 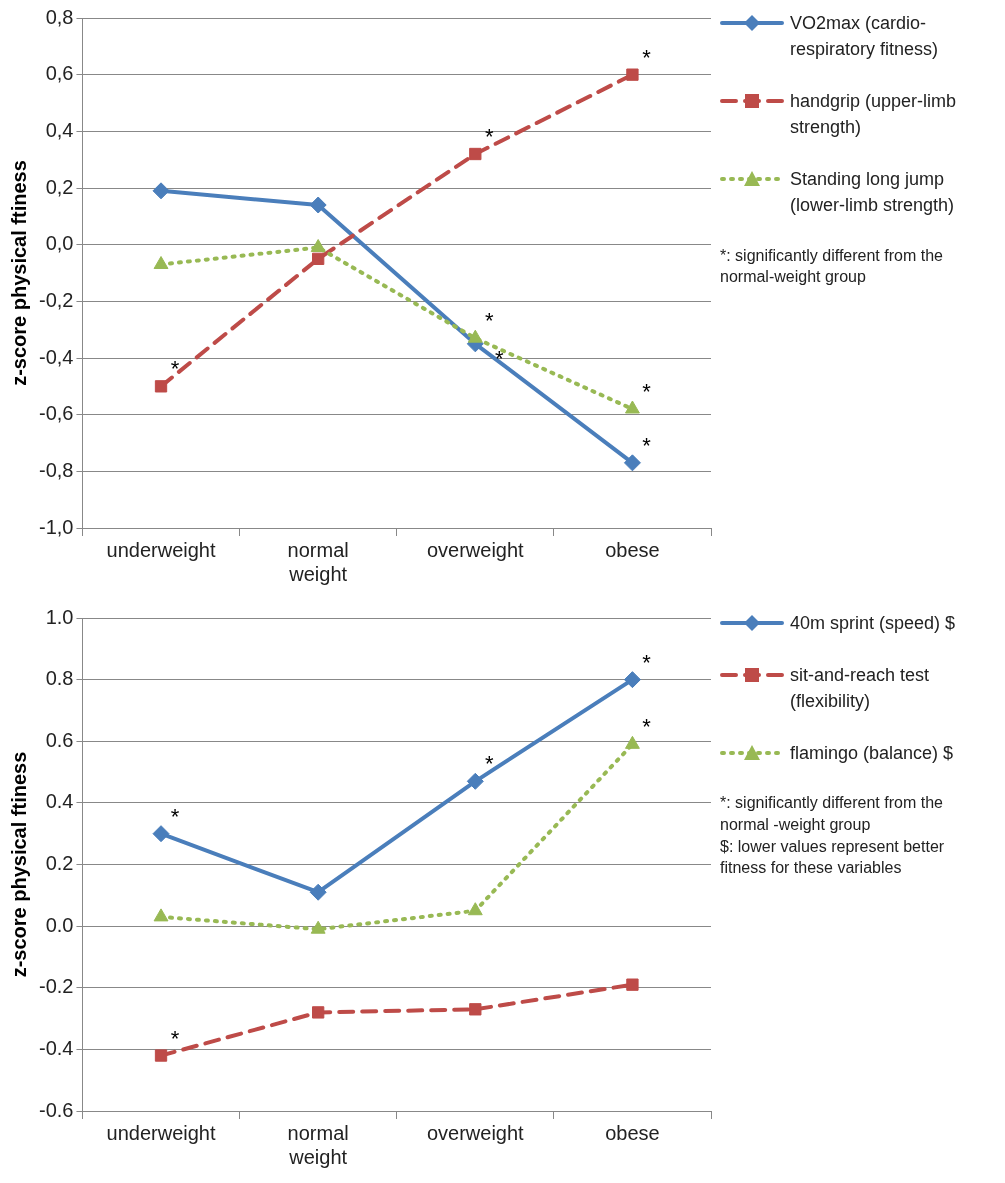 I want to click on y-tick-label: 0,8, so click(x=59, y=16).